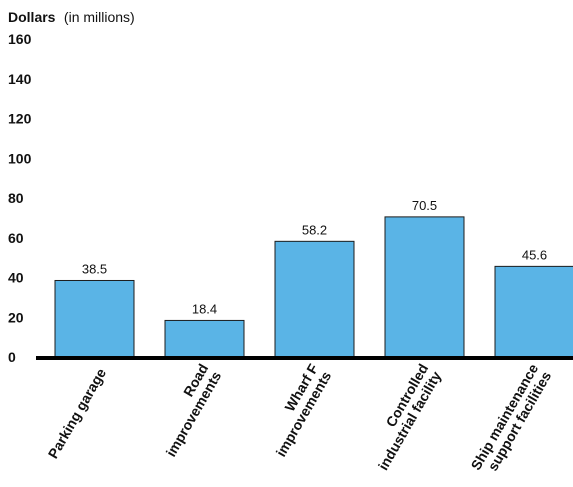  I want to click on y-axis-title: Dollars (in millions), so click(71, 17).